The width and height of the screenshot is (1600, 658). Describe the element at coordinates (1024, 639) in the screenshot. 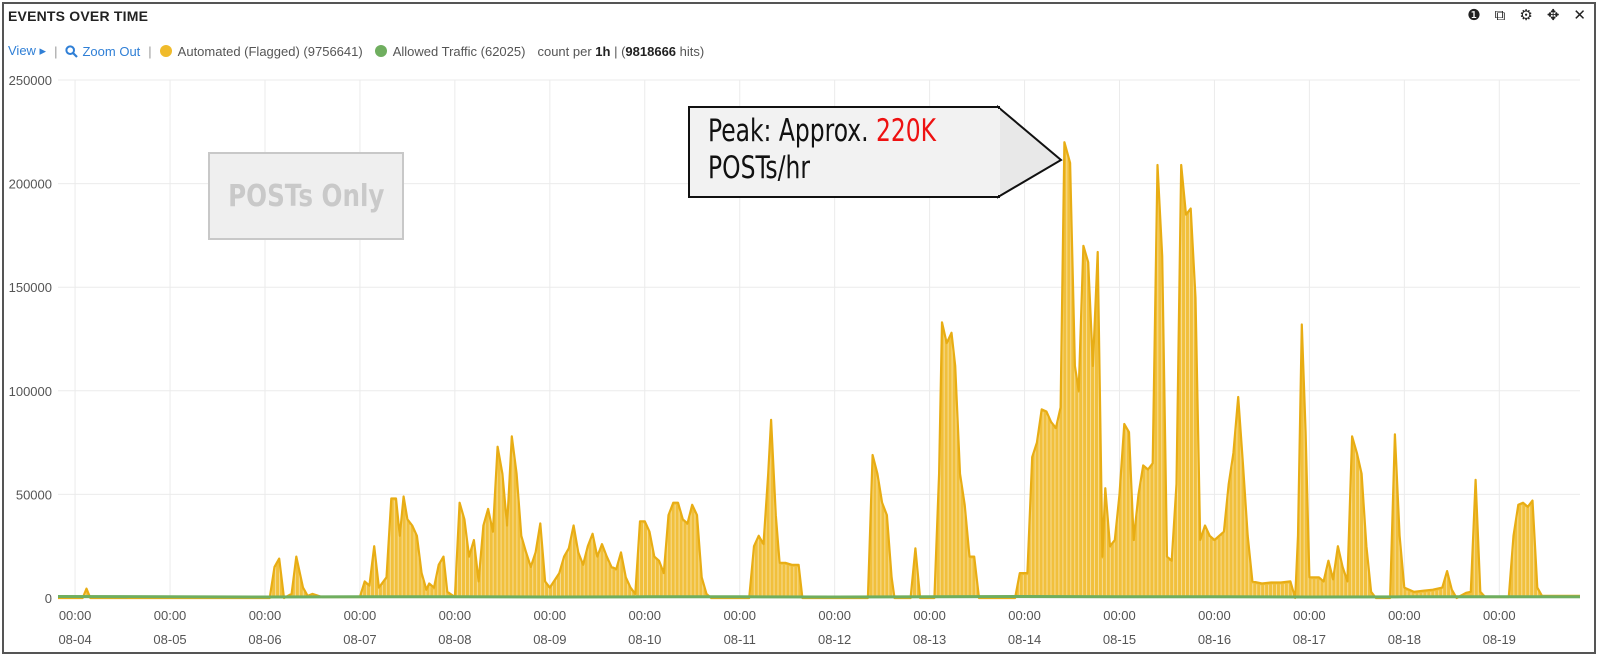

I see `x-tick-date: 08-14` at that location.